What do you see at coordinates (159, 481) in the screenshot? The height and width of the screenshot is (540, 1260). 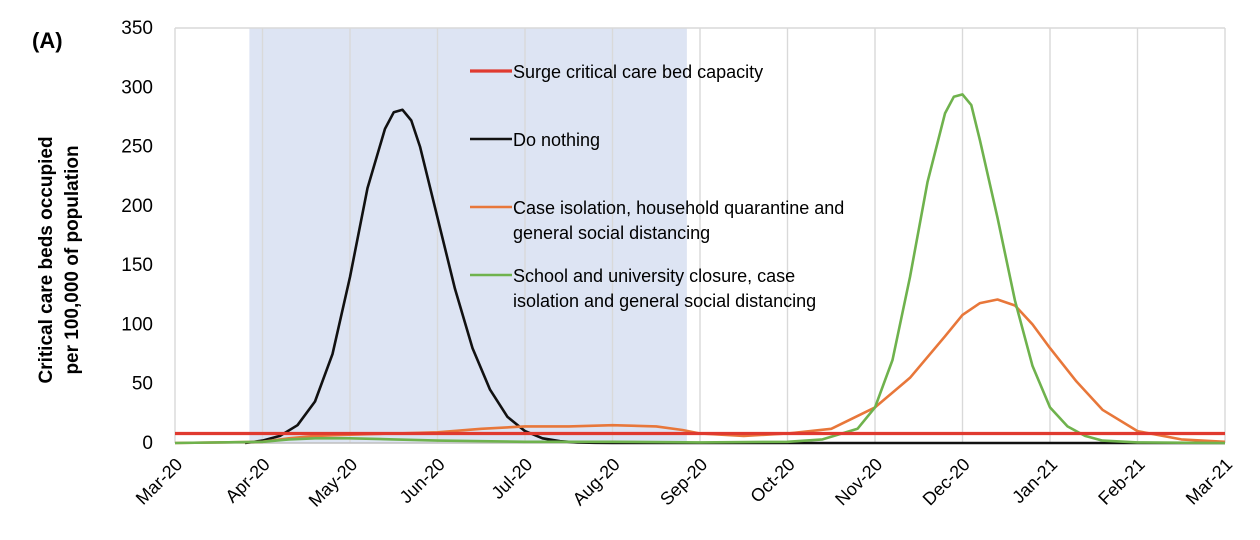 I see `x-tick-label: Mar-20` at bounding box center [159, 481].